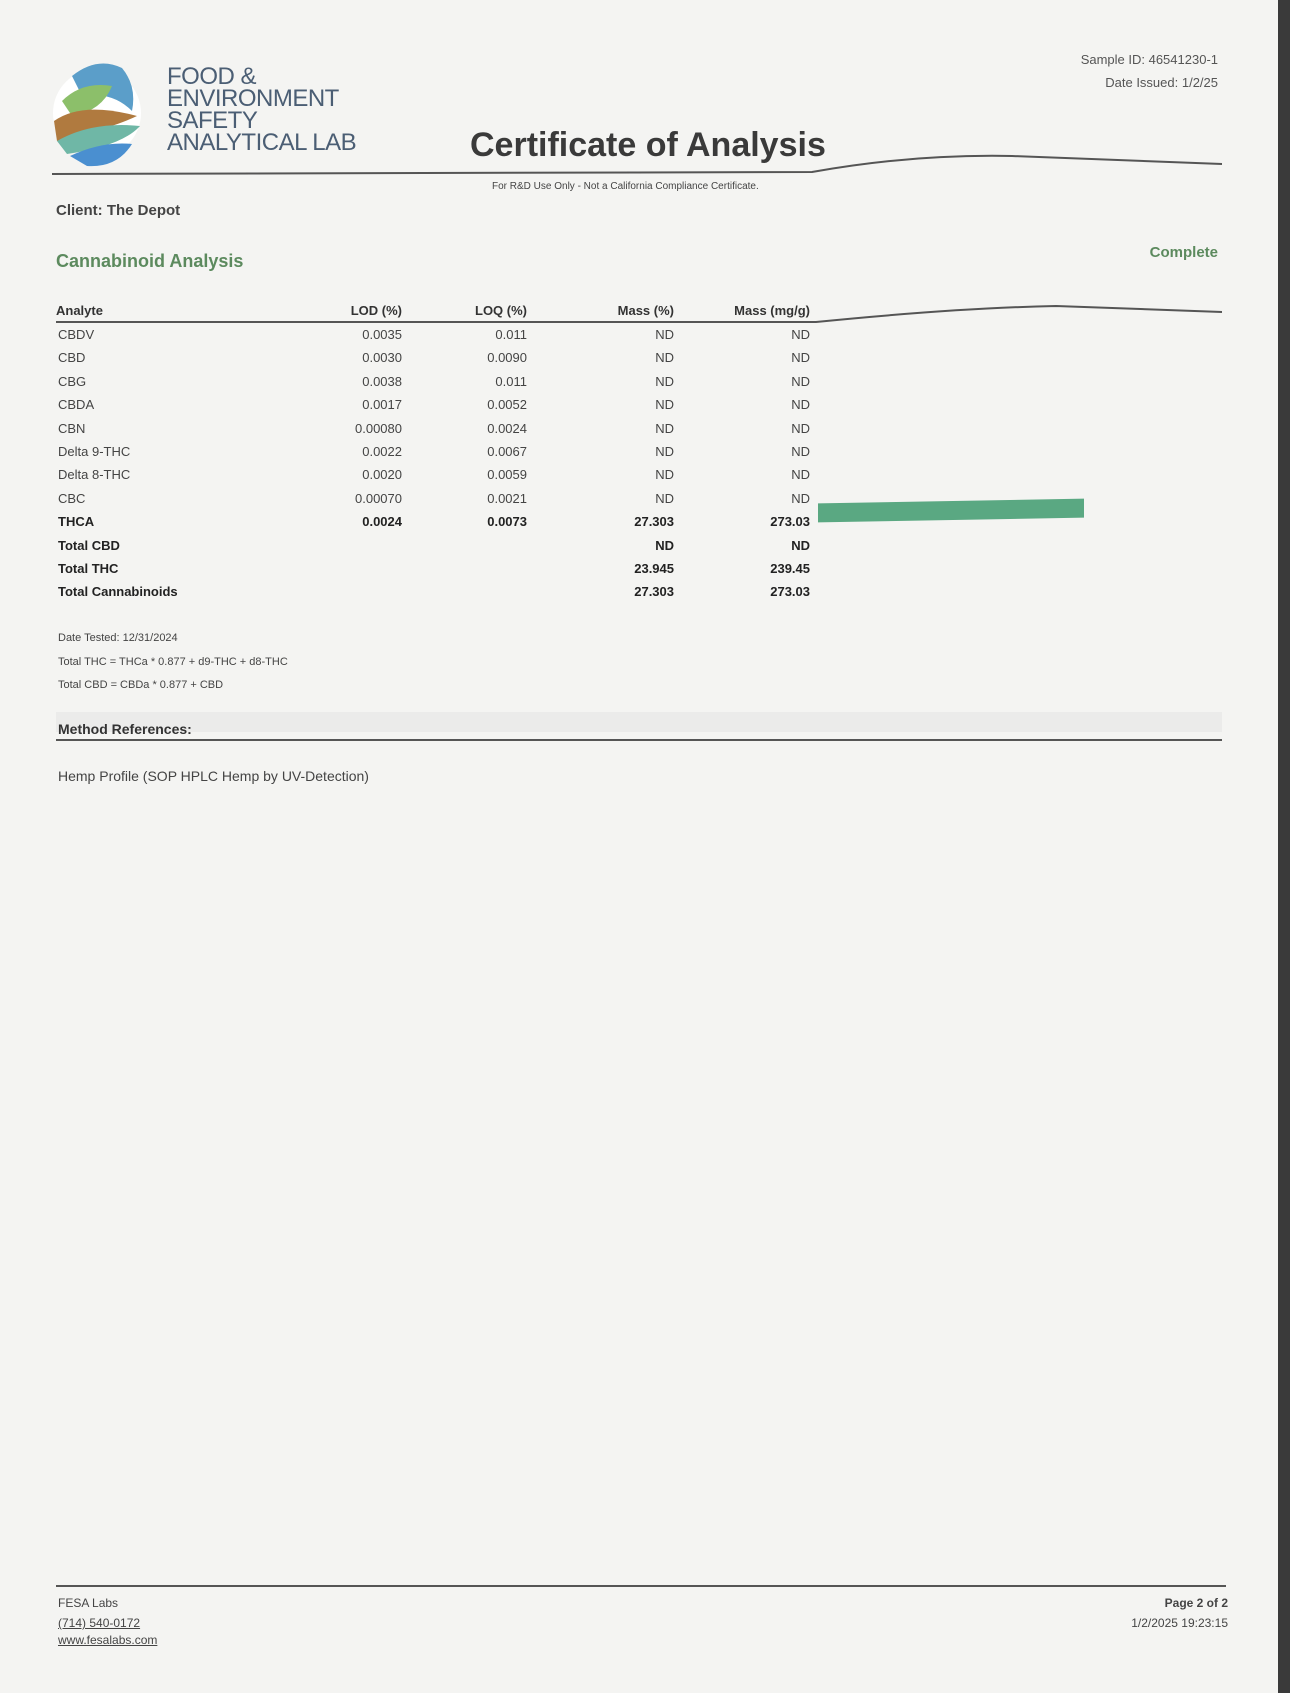 Image resolution: width=1290 pixels, height=1693 pixels. Describe the element at coordinates (150, 261) in the screenshot. I see `section-title: Cannabinoid Analysis` at that location.